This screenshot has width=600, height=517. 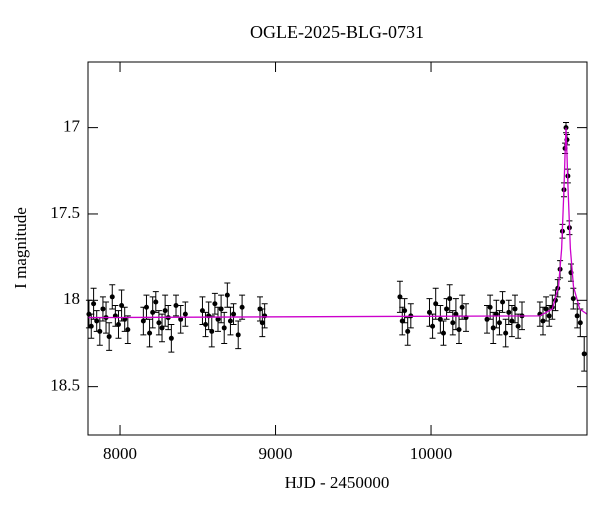 What do you see at coordinates (337, 482) in the screenshot?
I see `x-axis-label: HJD - 2450000` at bounding box center [337, 482].